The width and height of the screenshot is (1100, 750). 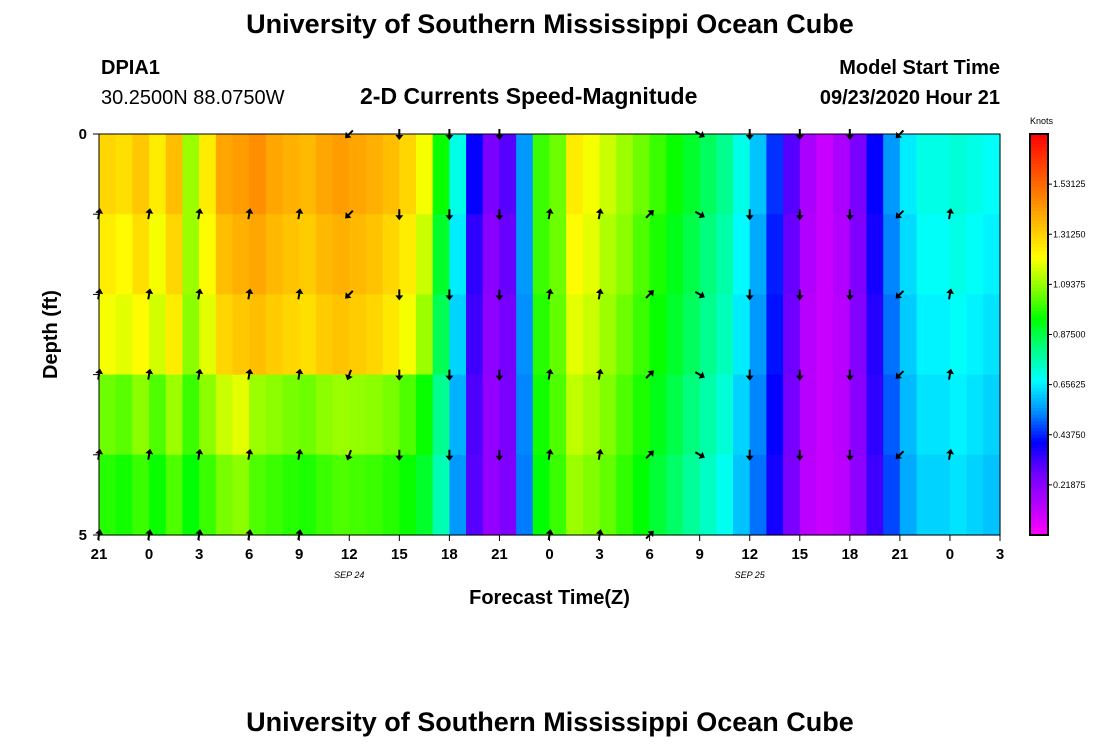 What do you see at coordinates (549, 554) in the screenshot?
I see `x-tick-label: 0` at bounding box center [549, 554].